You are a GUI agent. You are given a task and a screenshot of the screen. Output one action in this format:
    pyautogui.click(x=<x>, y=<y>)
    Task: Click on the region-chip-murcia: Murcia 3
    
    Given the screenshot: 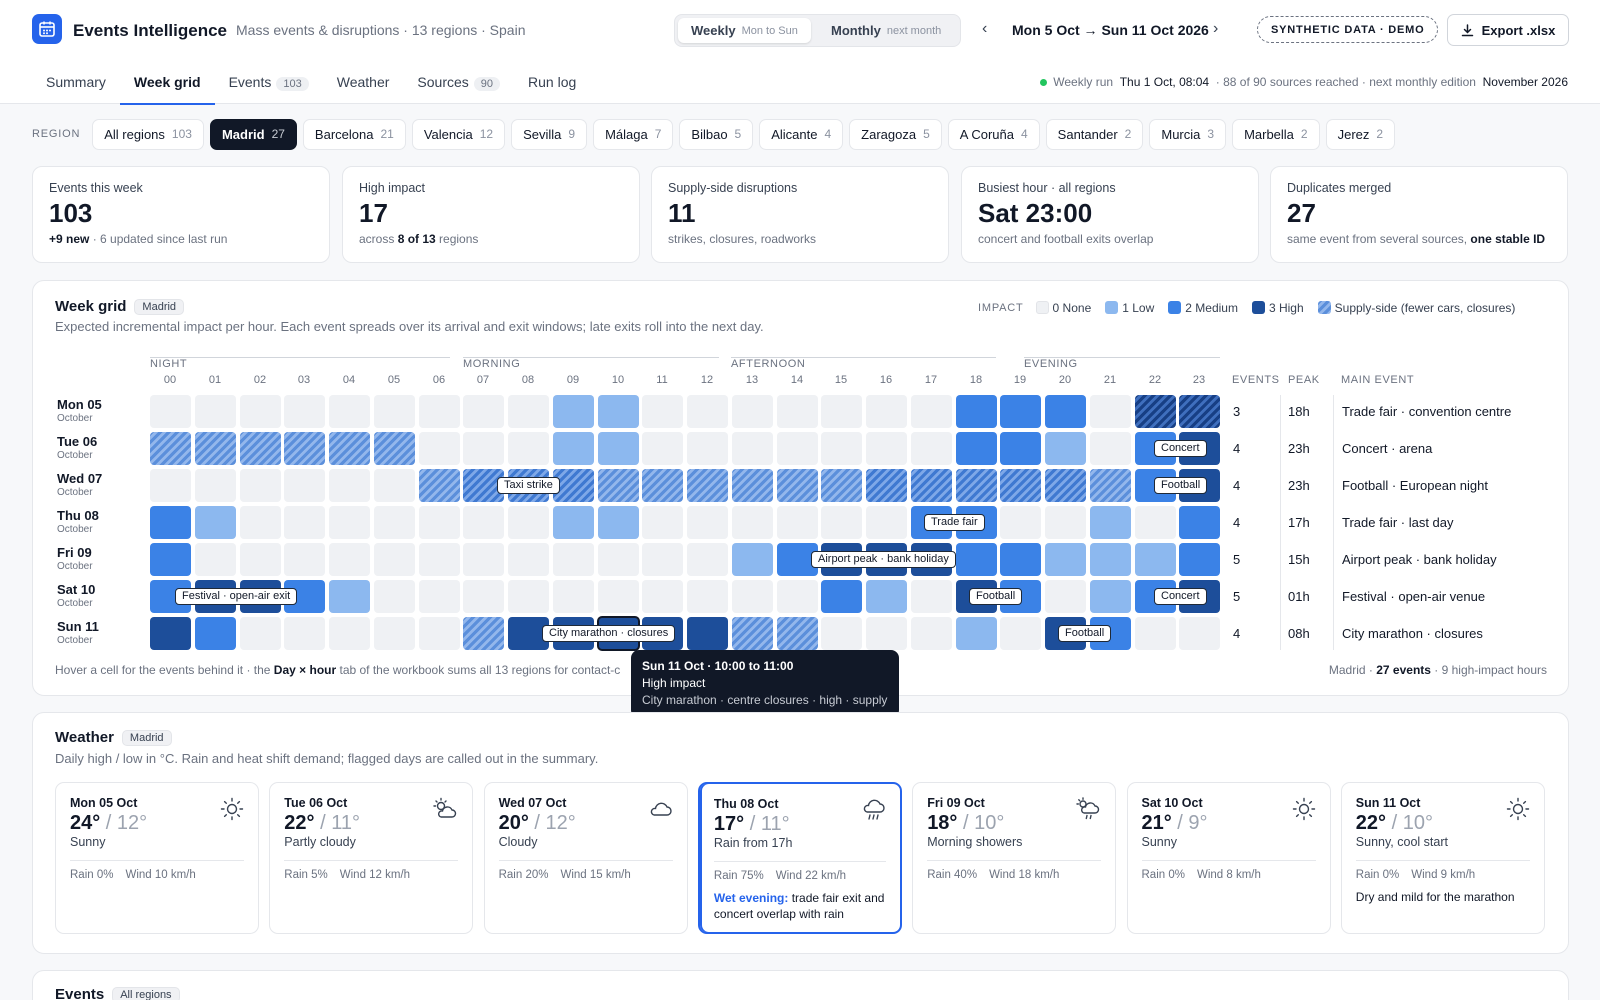 What is the action you would take?
    pyautogui.click(x=1188, y=134)
    